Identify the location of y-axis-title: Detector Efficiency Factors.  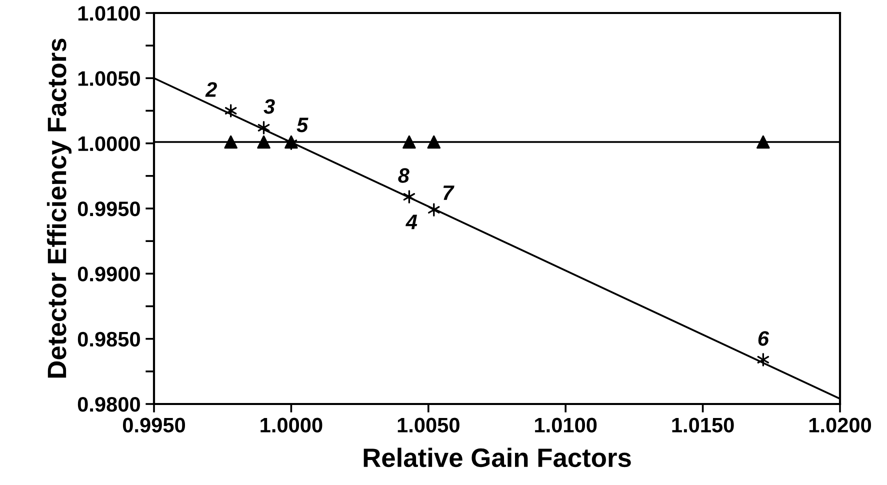
(59, 208).